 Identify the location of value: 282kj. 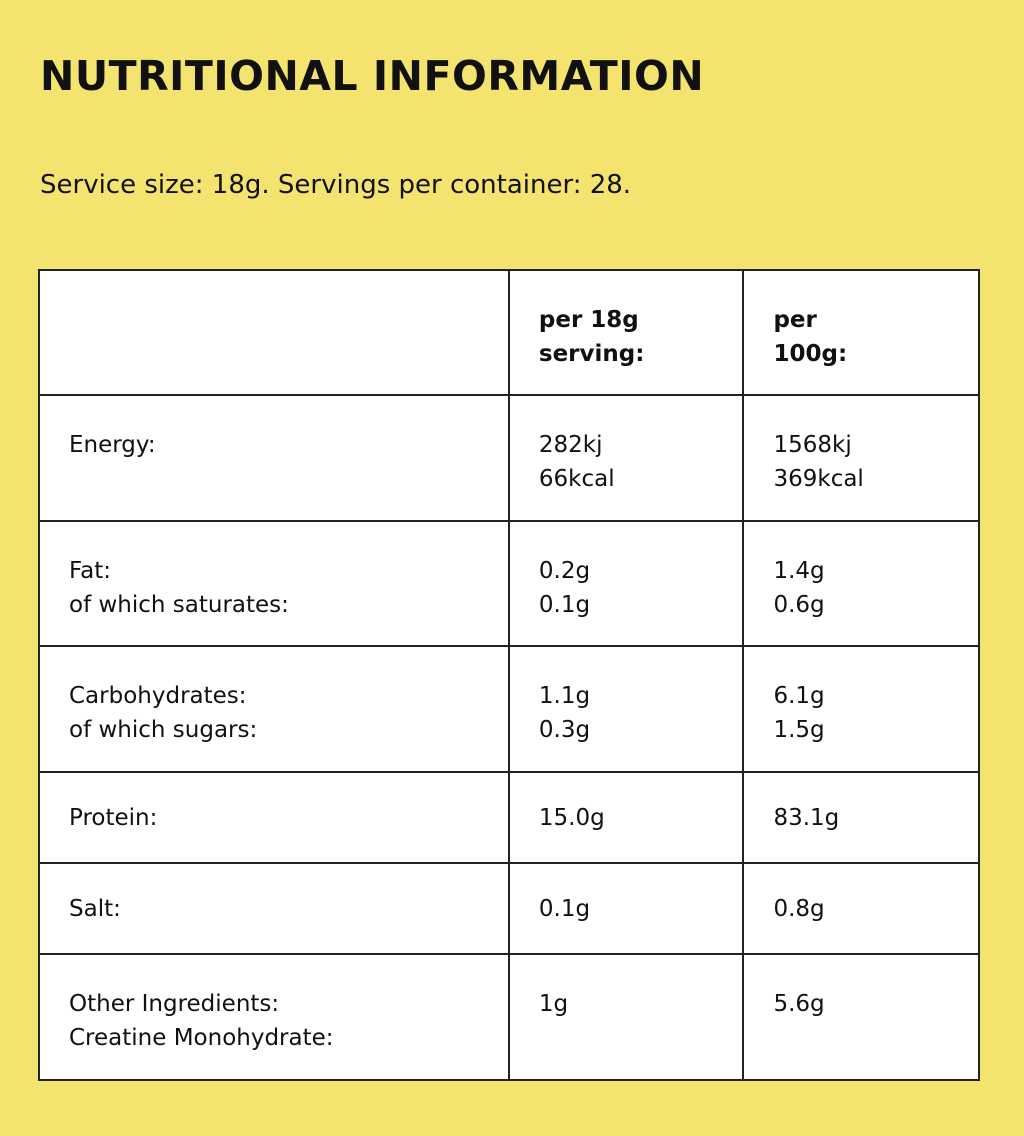
(570, 445).